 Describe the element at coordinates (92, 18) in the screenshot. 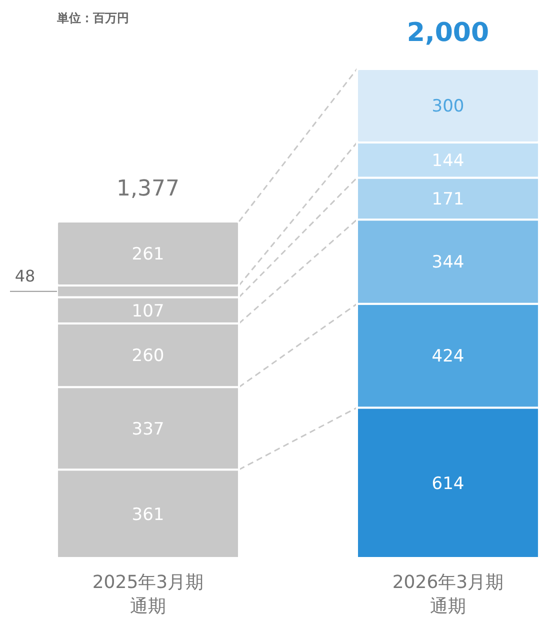

I see `text: 単位：百万円` at that location.